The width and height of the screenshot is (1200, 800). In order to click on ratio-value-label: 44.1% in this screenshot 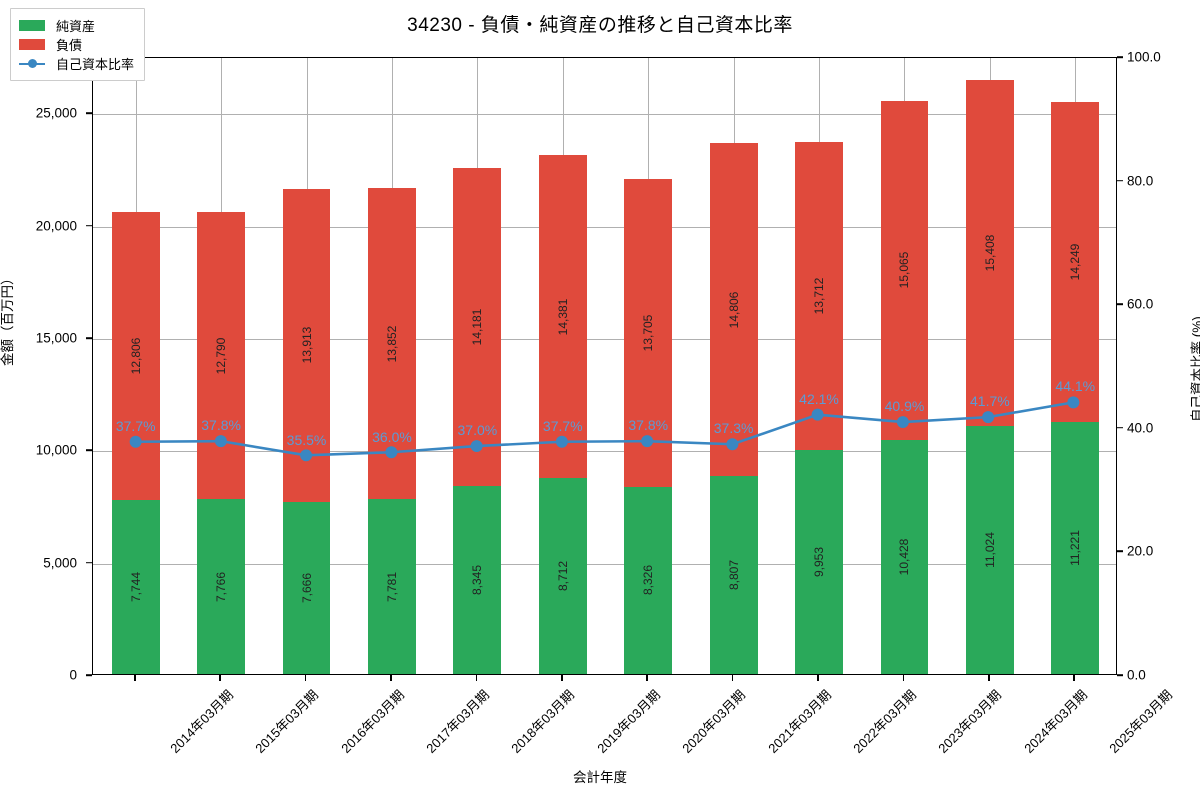, I will do `click(1075, 386)`.